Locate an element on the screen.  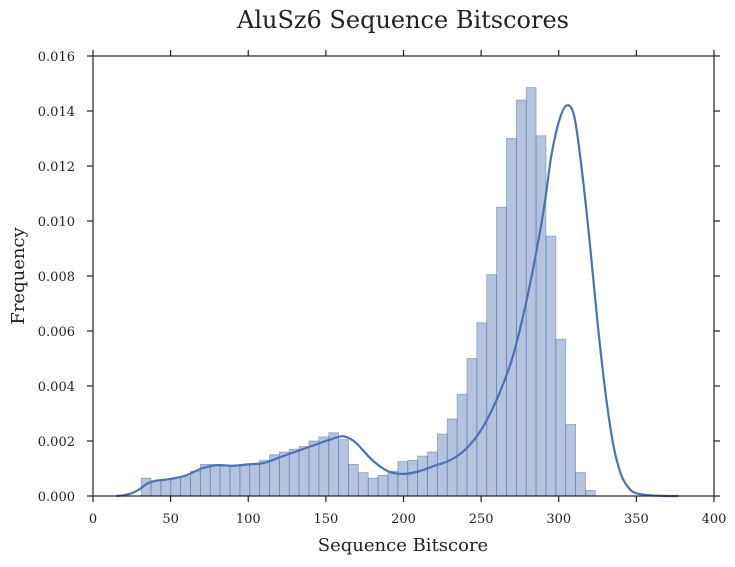
x-tick-label: 400 is located at coordinates (714, 519).